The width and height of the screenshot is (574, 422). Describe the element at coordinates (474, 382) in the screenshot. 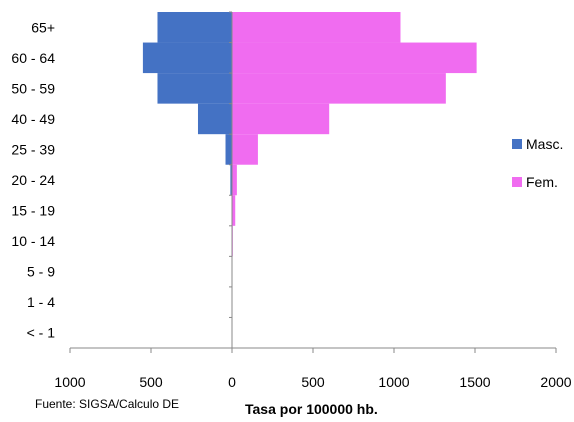

I see `x-tick-label: 1500` at that location.